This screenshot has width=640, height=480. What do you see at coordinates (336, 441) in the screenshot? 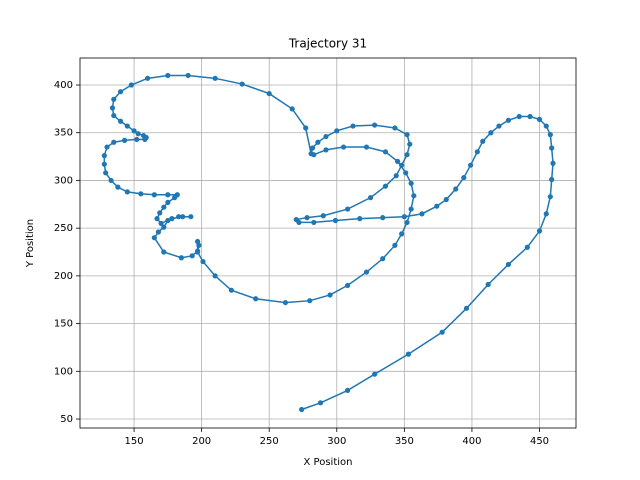
I see `x-tick-label: 300` at bounding box center [336, 441].